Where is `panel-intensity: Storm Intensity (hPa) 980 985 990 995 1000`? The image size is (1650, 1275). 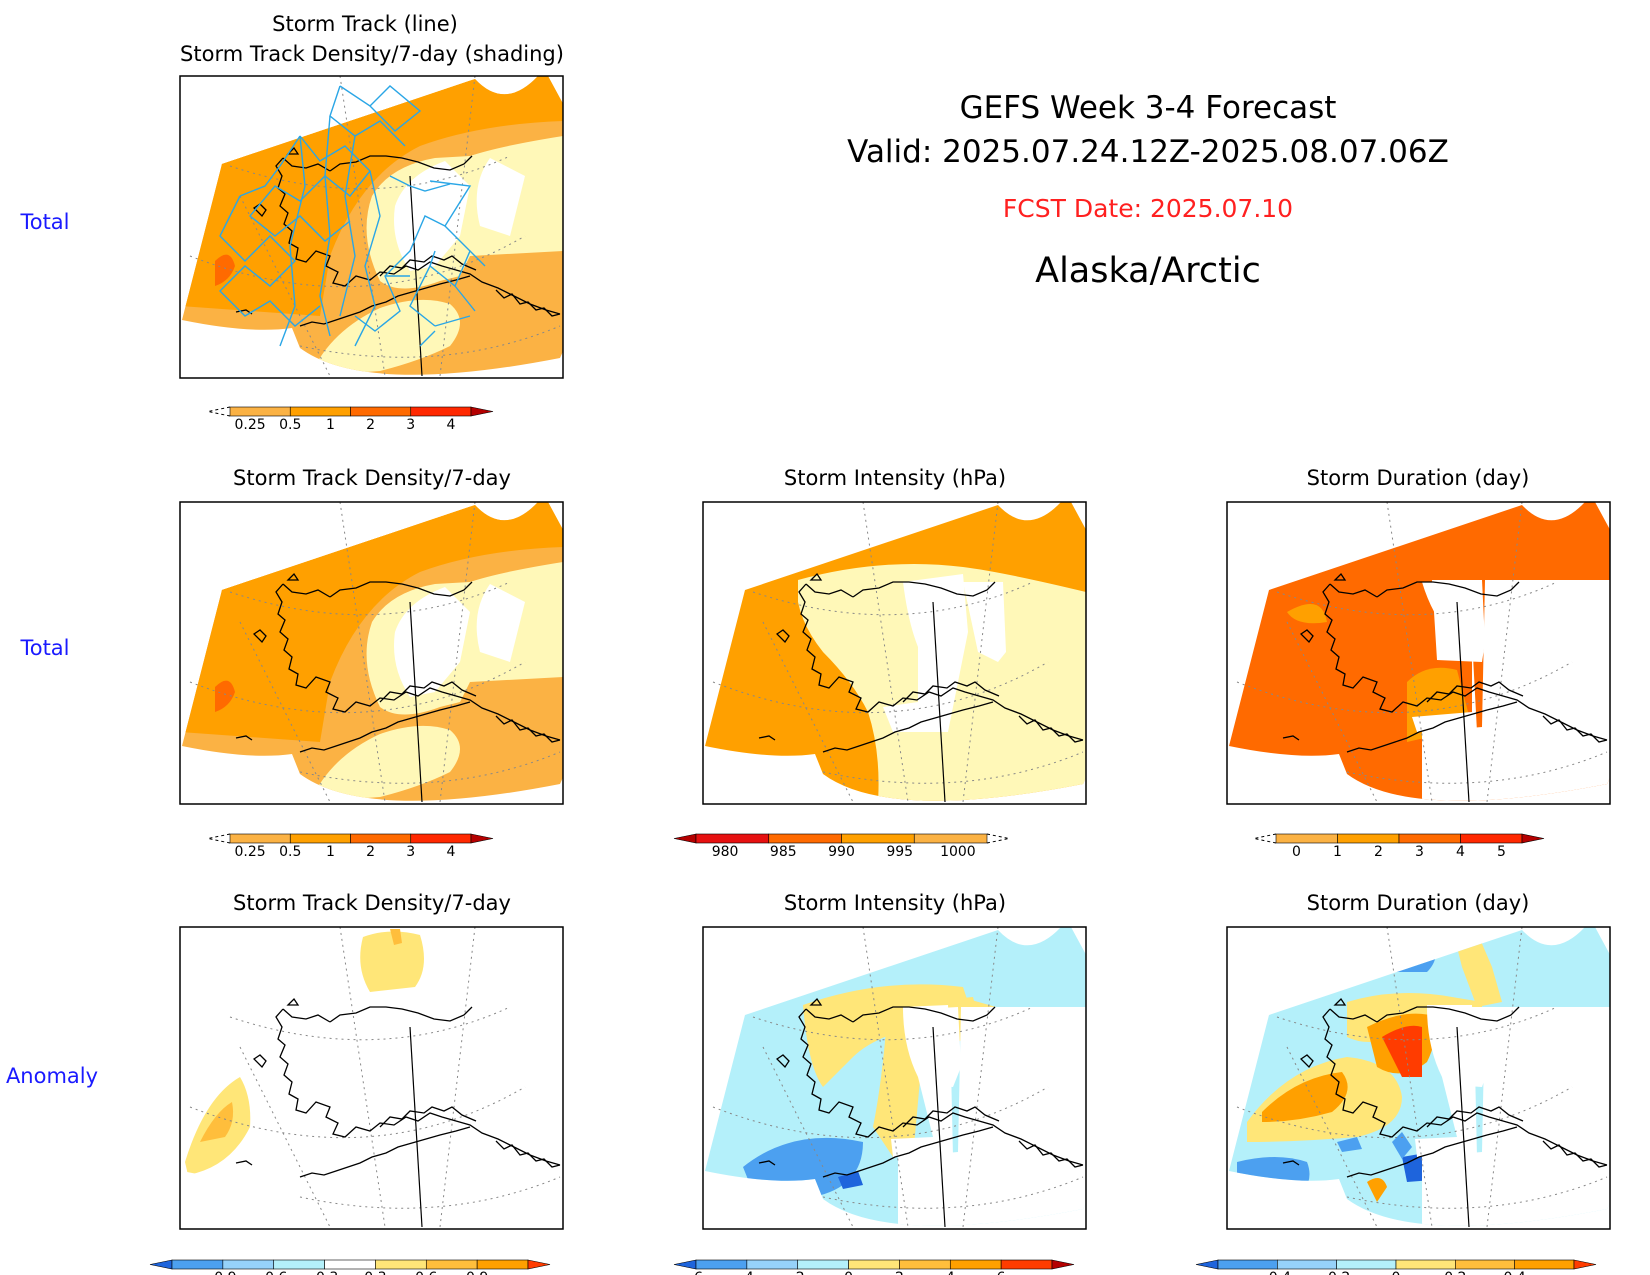 panel-intensity: Storm Intensity (hPa) 980 985 990 995 1000 is located at coordinates (880, 663).